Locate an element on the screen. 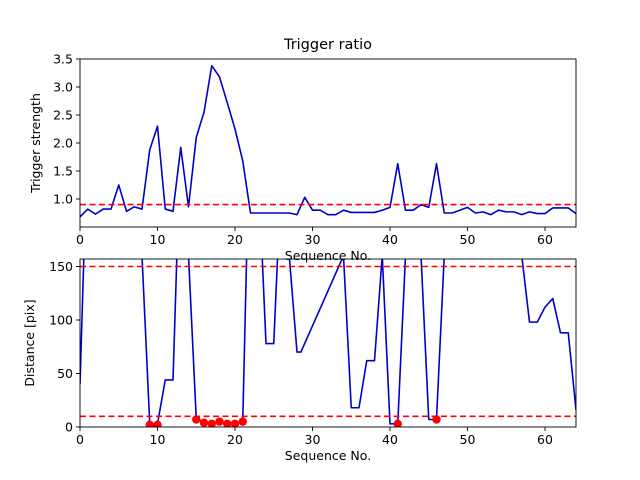  y-tick-label: 3.5 is located at coordinates (63, 59).